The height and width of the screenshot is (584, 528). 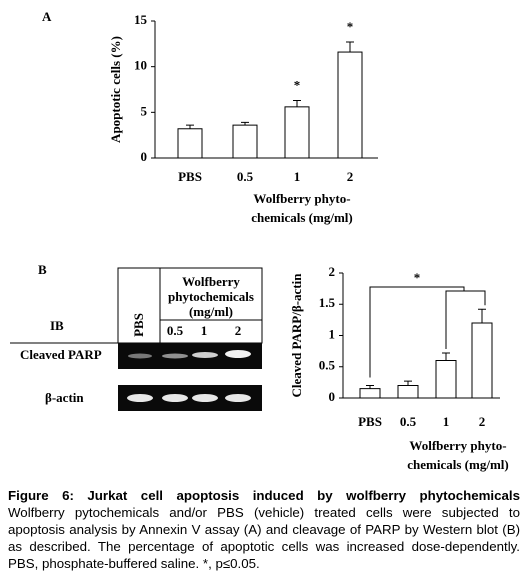 What do you see at coordinates (61, 354) in the screenshot?
I see `row-label: Cleaved PARP` at bounding box center [61, 354].